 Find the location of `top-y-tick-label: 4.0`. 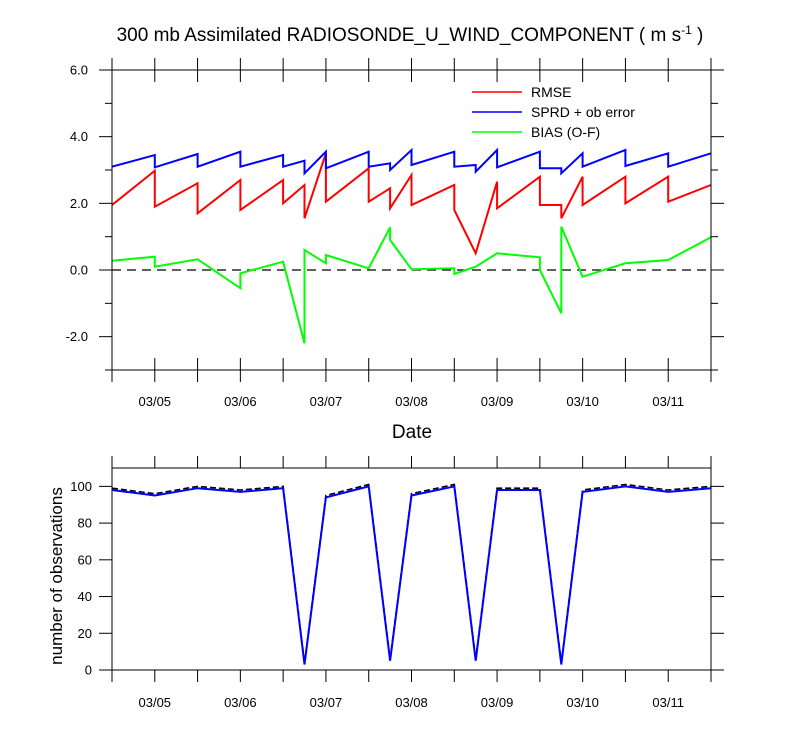

top-y-tick-label: 4.0 is located at coordinates (79, 136).